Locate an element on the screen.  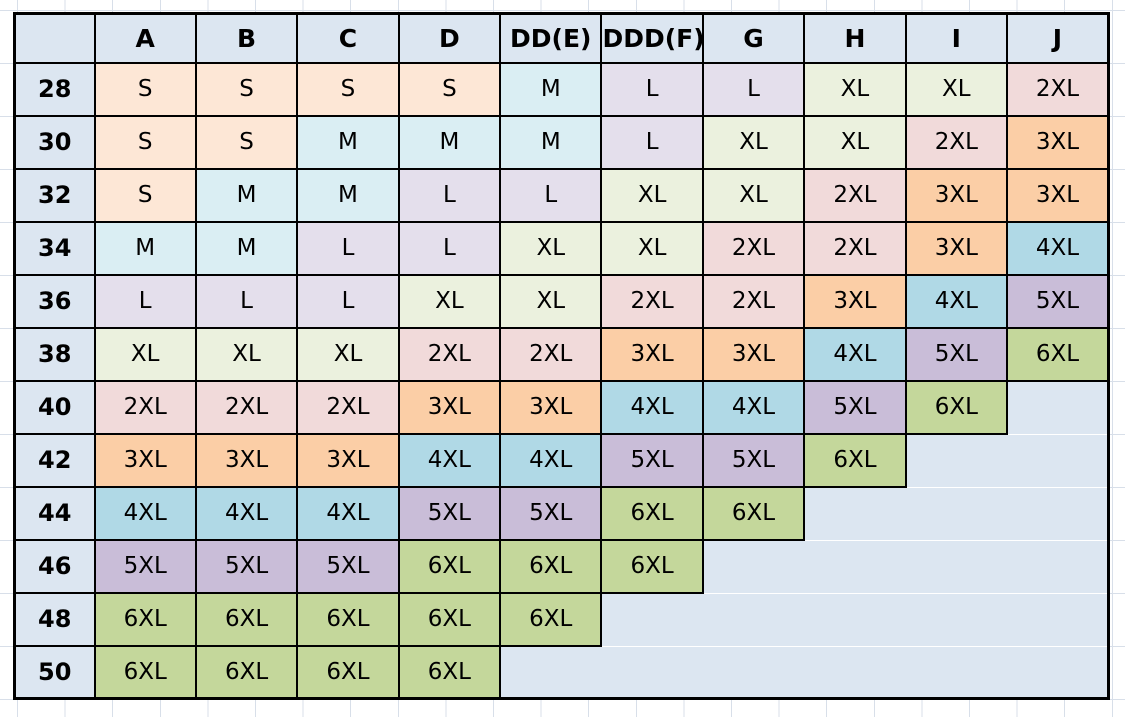
size-cell-40-ddd-f: 4XL is located at coordinates (652, 407).